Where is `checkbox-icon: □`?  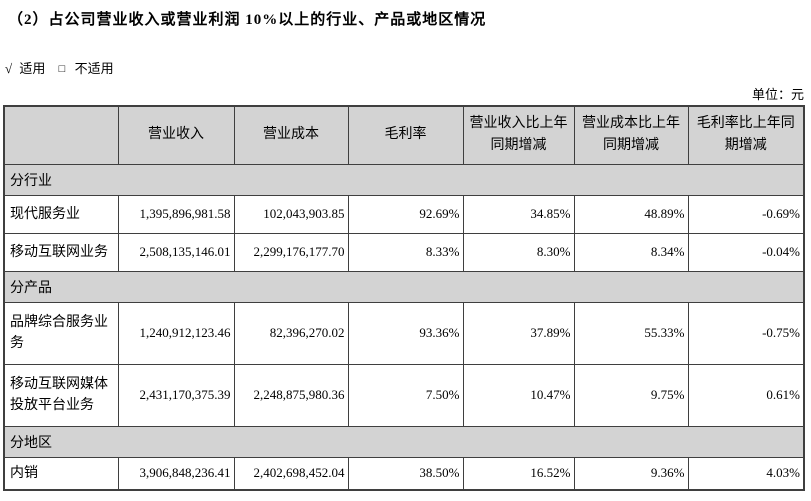
checkbox-icon: □ is located at coordinates (62, 69).